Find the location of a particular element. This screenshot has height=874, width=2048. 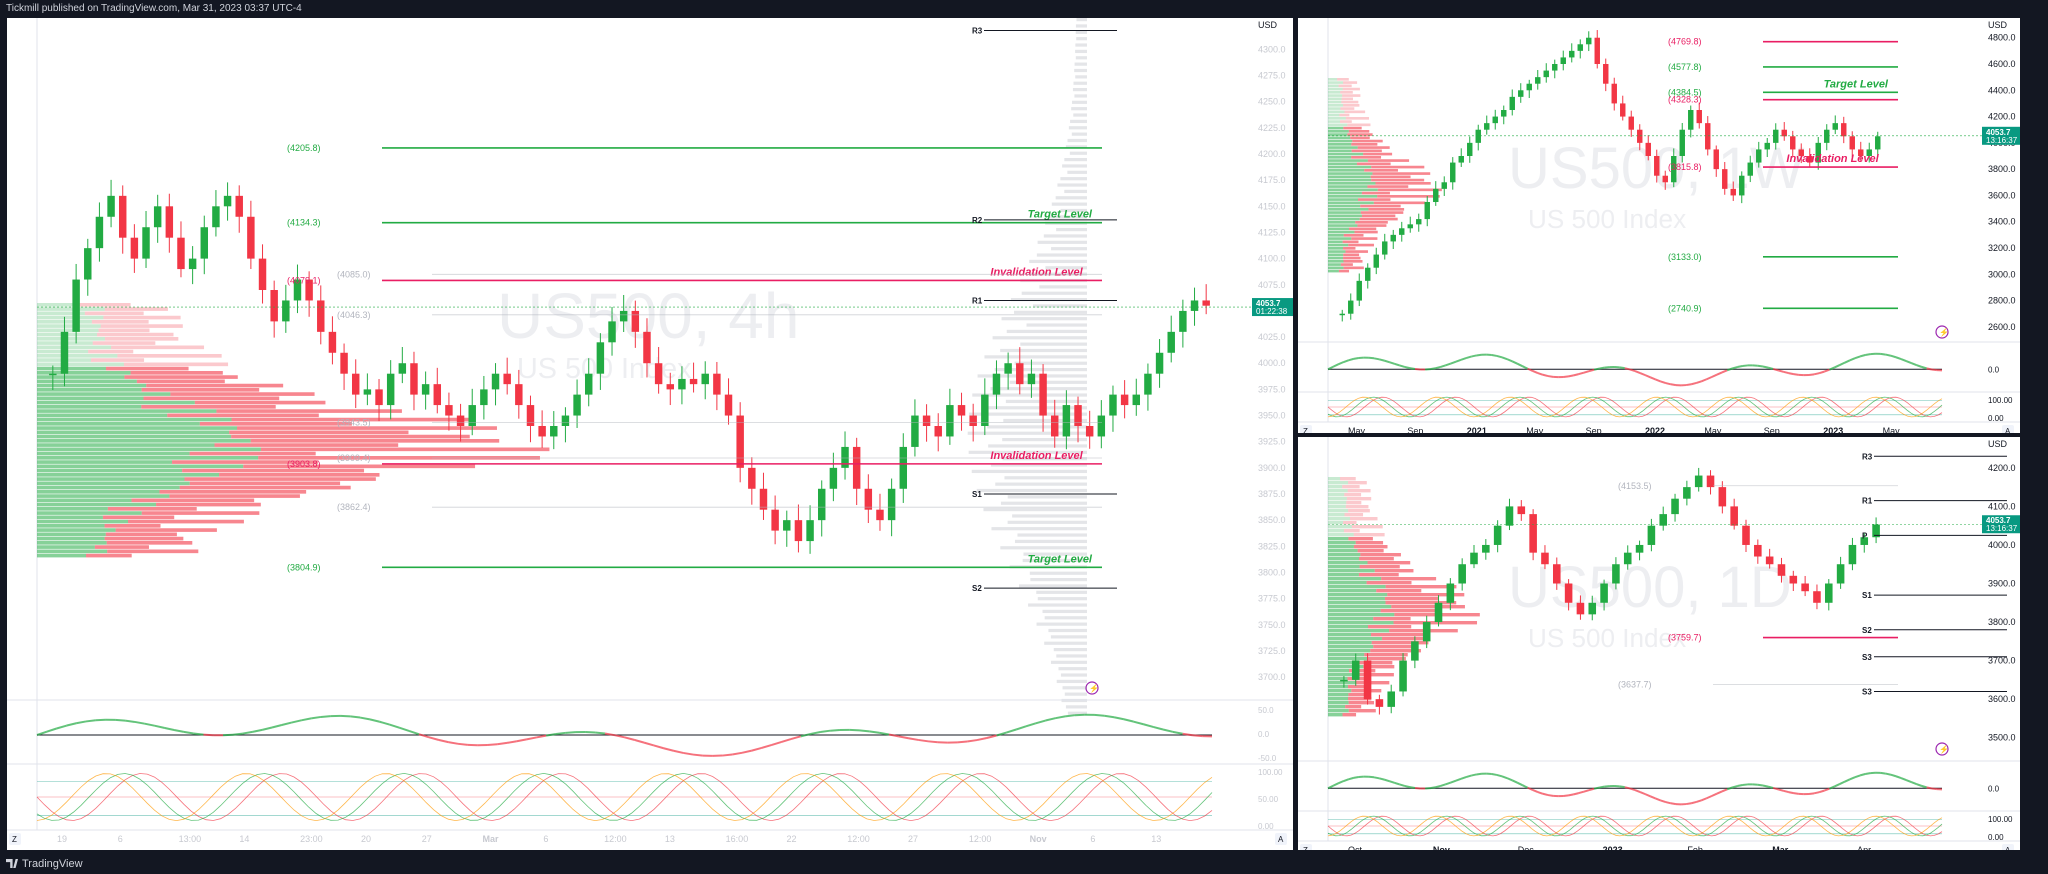

level-value-label: (3943.5) is located at coordinates (354, 422).